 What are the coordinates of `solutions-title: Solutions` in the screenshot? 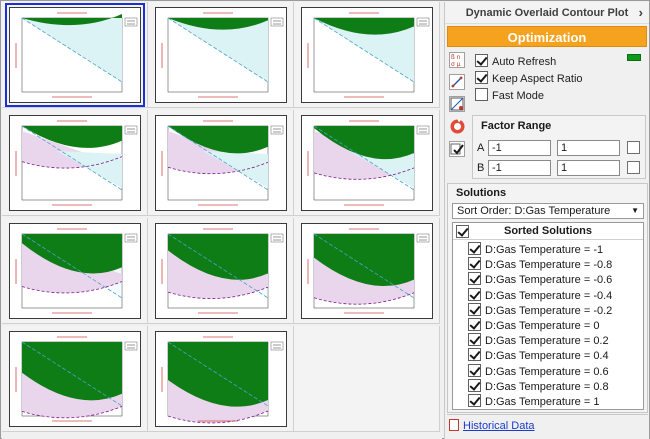 It's located at (481, 193).